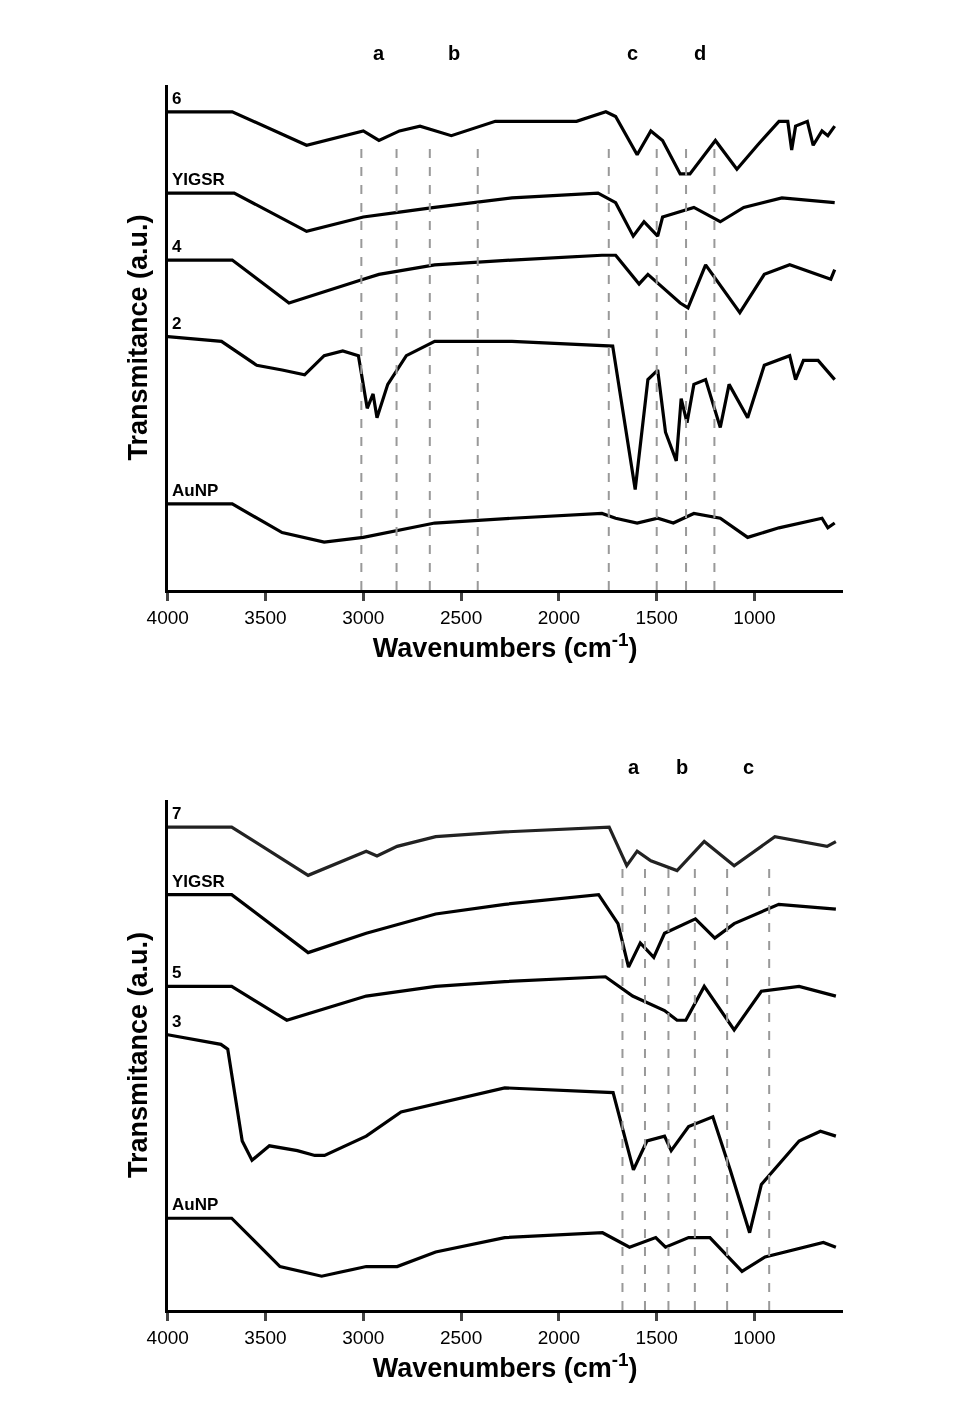  What do you see at coordinates (177, 323) in the screenshot?
I see `series-label: 2` at bounding box center [177, 323].